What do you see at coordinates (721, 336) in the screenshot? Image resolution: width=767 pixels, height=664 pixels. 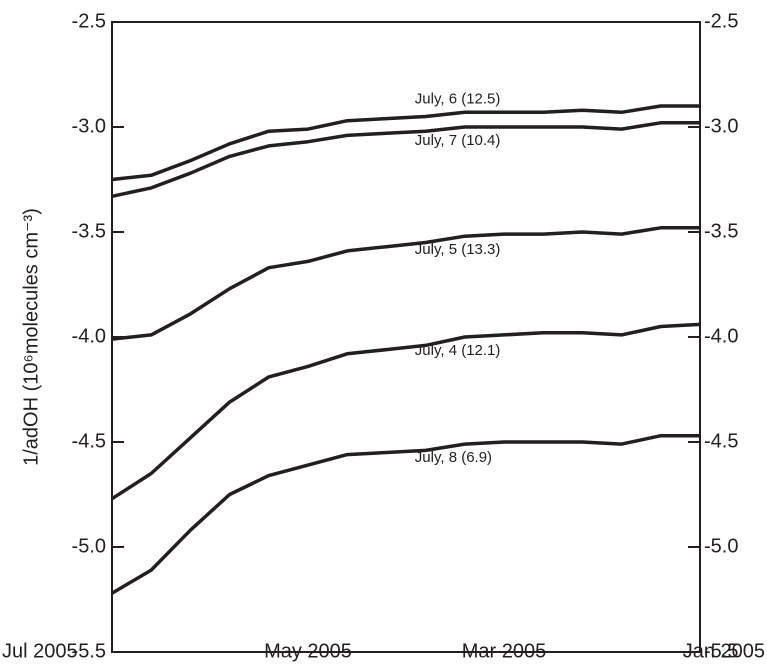 I see `y2-tick-label: -4.0` at bounding box center [721, 336].